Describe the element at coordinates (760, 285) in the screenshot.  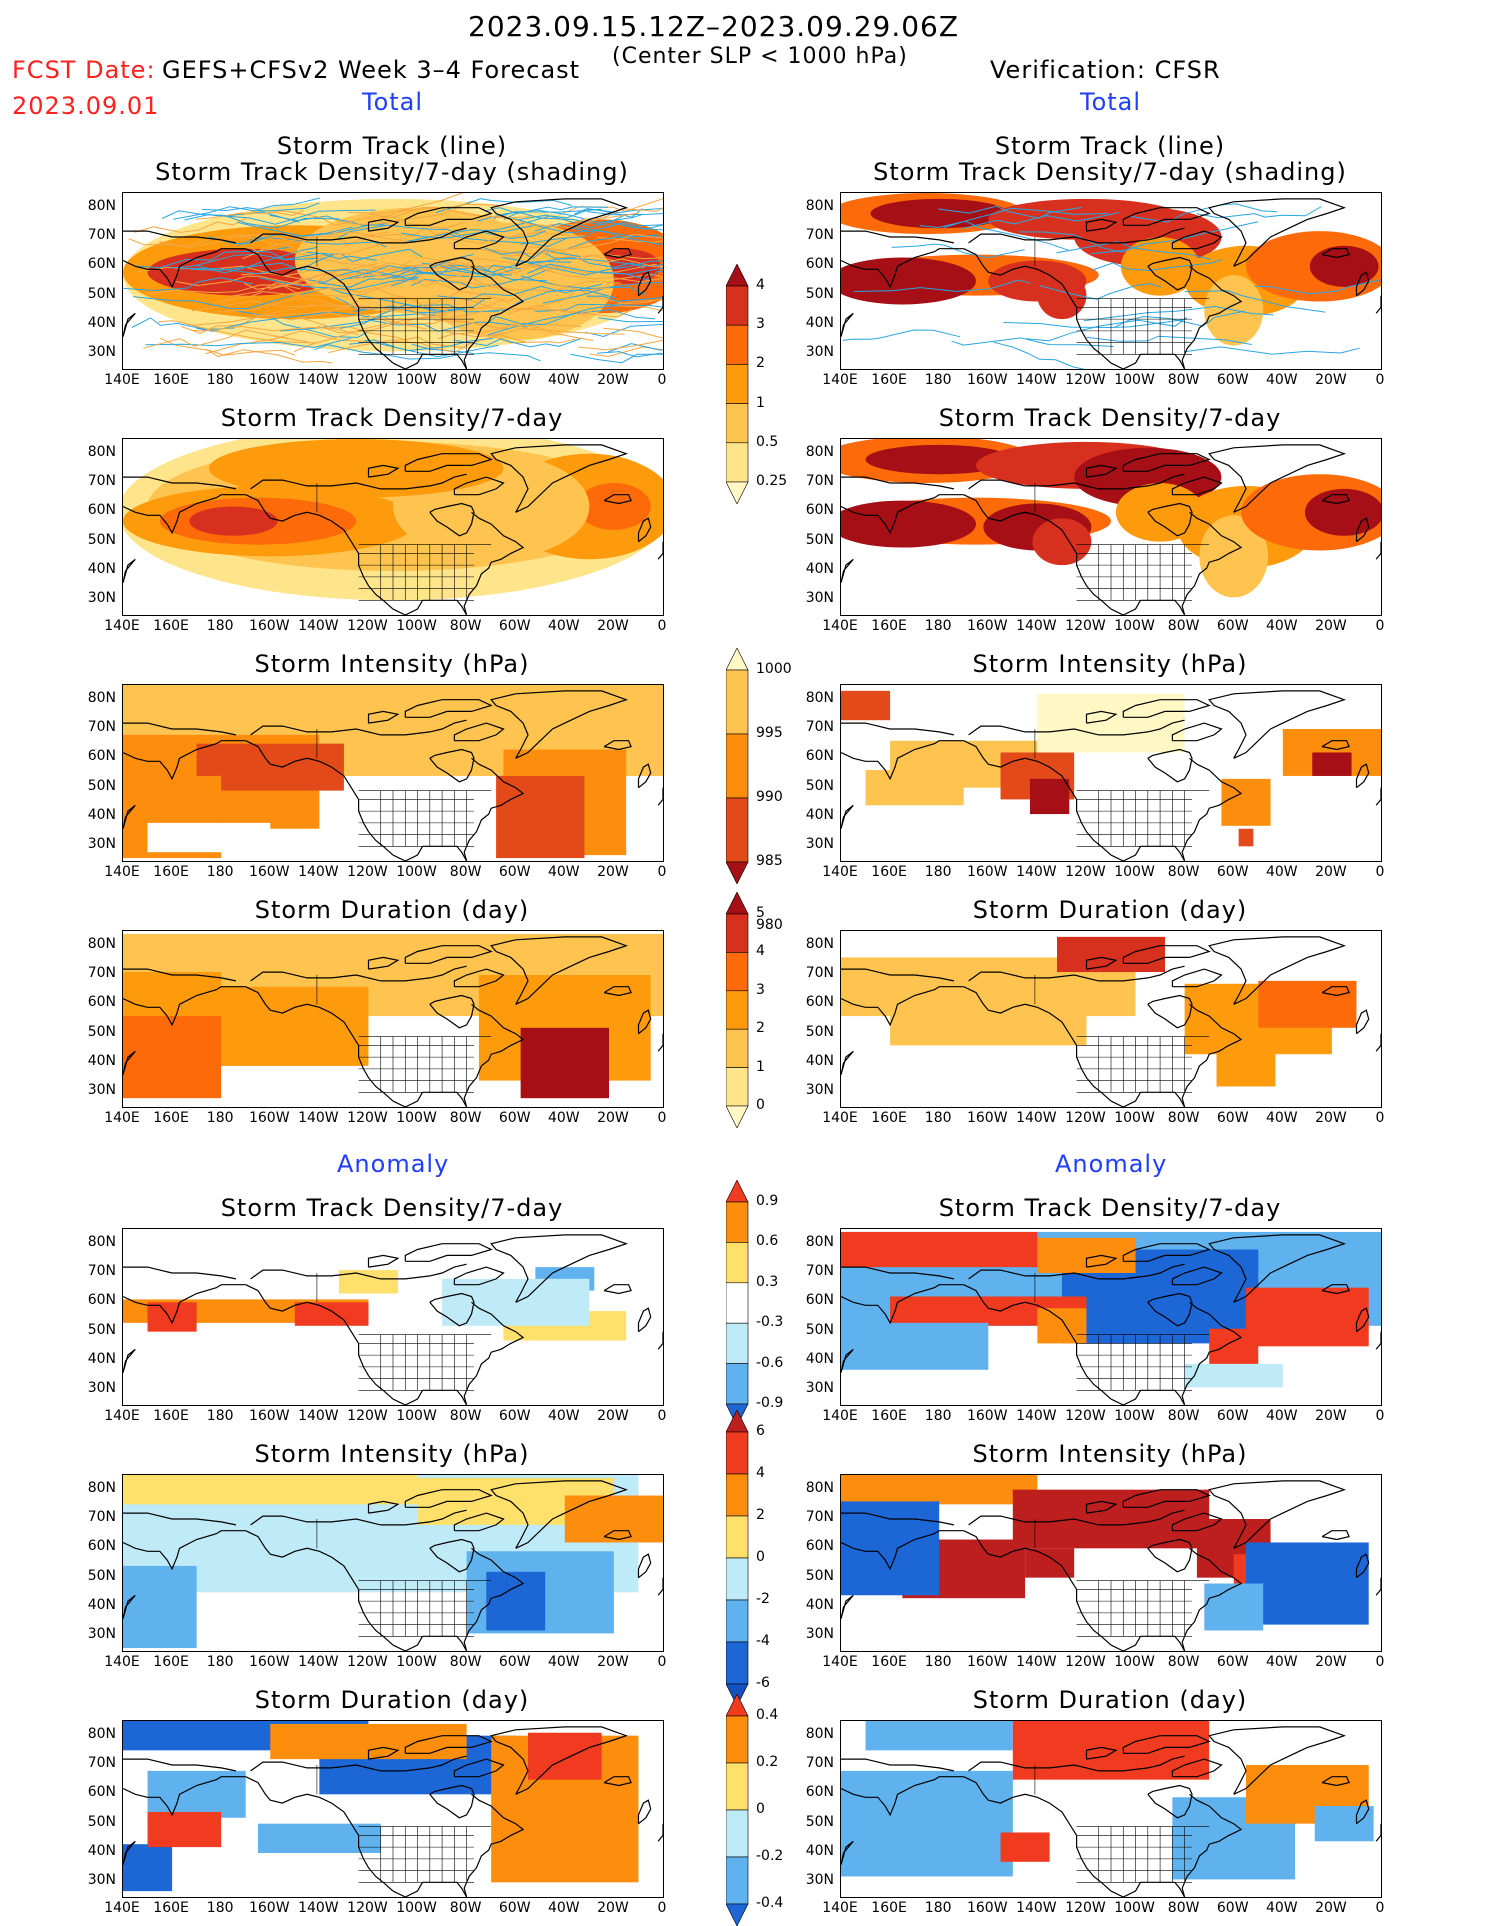
I see `colorbar-label: 4` at that location.